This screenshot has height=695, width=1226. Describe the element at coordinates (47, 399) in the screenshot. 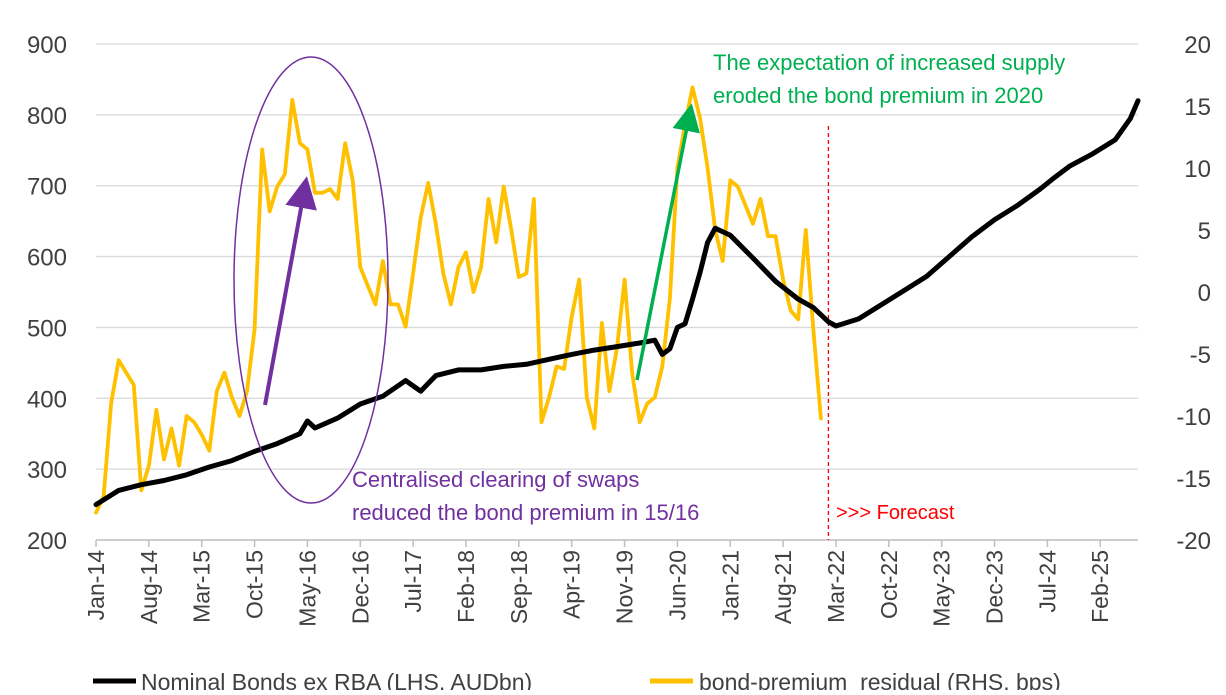

I see `left-tick-label: 400` at that location.